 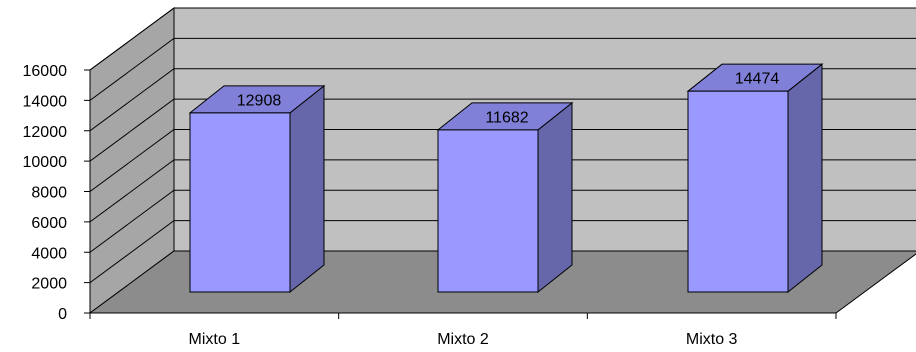 I want to click on y-tick-label: 2000, so click(x=49, y=284).